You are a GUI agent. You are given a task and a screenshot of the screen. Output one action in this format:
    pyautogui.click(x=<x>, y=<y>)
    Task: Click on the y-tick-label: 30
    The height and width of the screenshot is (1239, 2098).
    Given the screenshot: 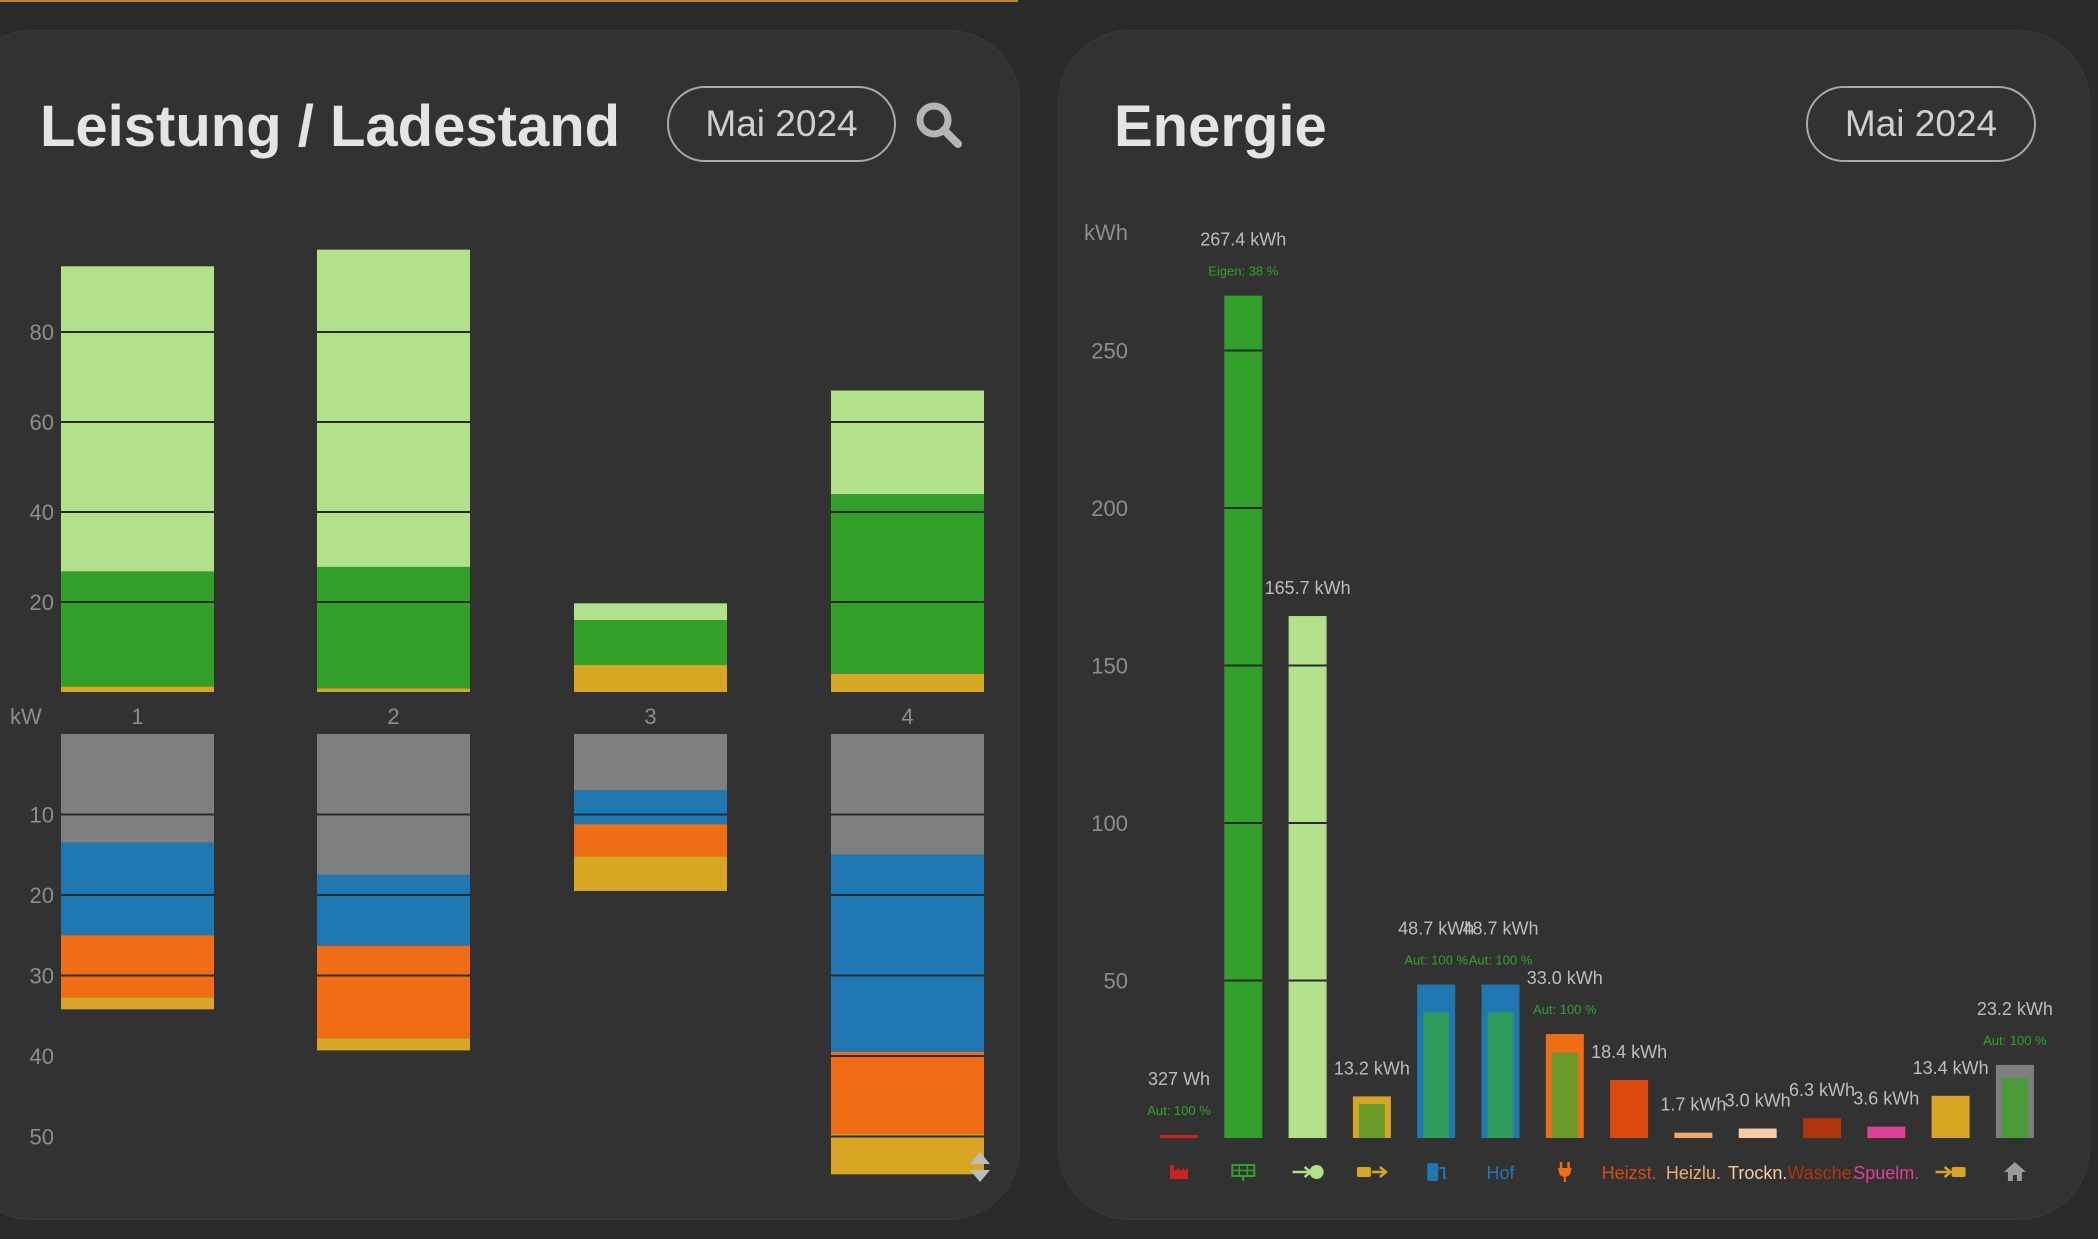 What is the action you would take?
    pyautogui.click(x=42, y=976)
    